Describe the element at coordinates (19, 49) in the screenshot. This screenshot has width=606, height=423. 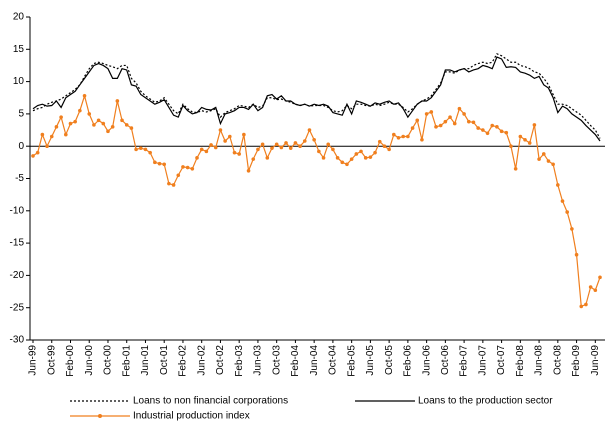
I see `y-tick-label: 15` at that location.